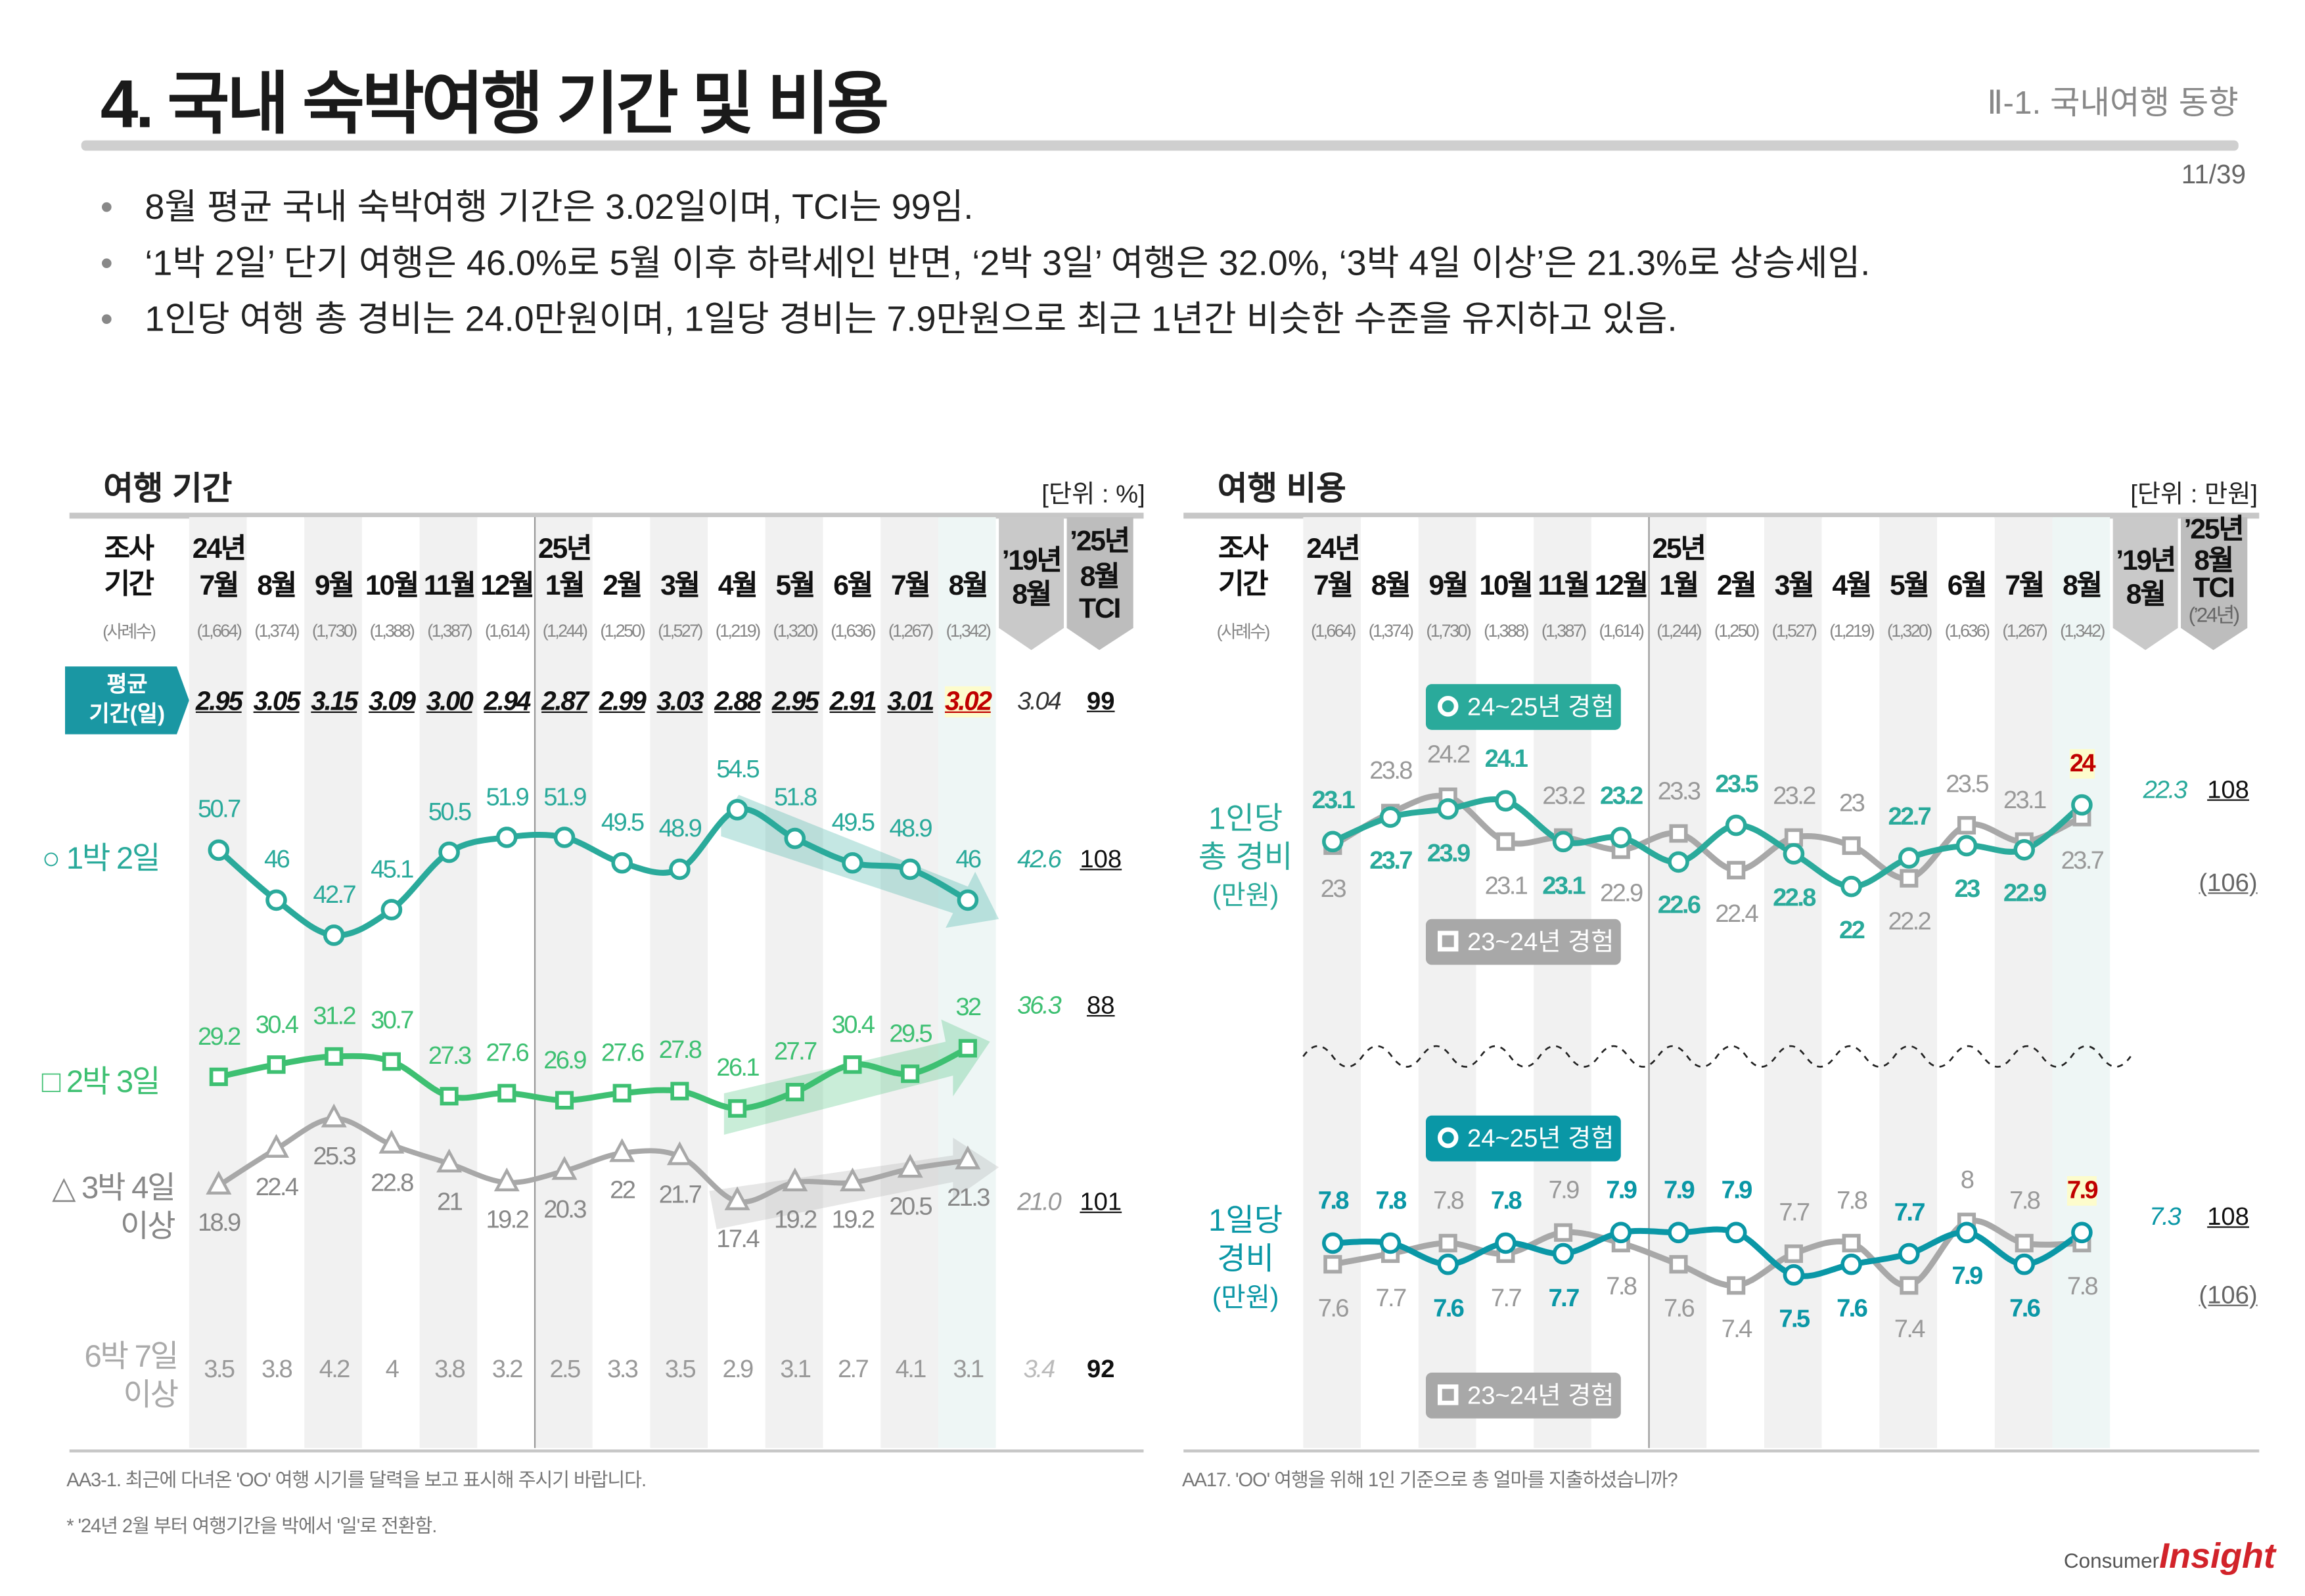  Describe the element at coordinates (1679, 550) in the screenshot. I see `year-label: 25년` at that location.